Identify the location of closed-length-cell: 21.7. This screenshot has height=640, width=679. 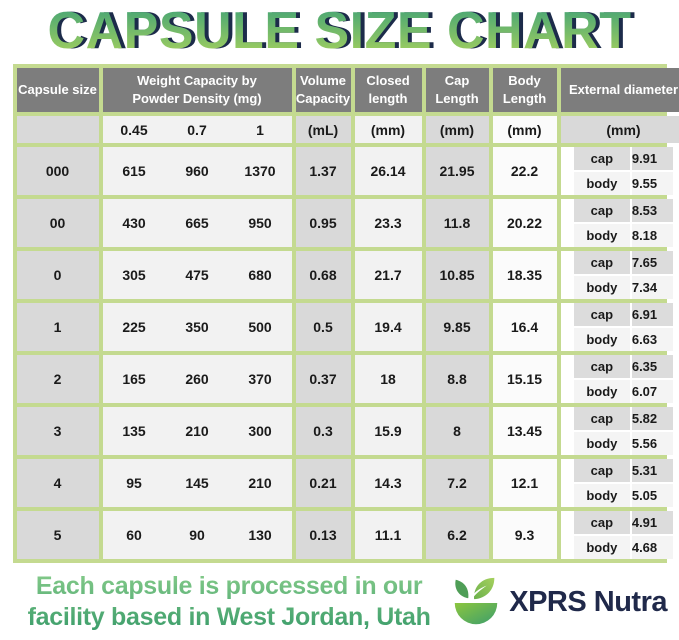
(388, 275).